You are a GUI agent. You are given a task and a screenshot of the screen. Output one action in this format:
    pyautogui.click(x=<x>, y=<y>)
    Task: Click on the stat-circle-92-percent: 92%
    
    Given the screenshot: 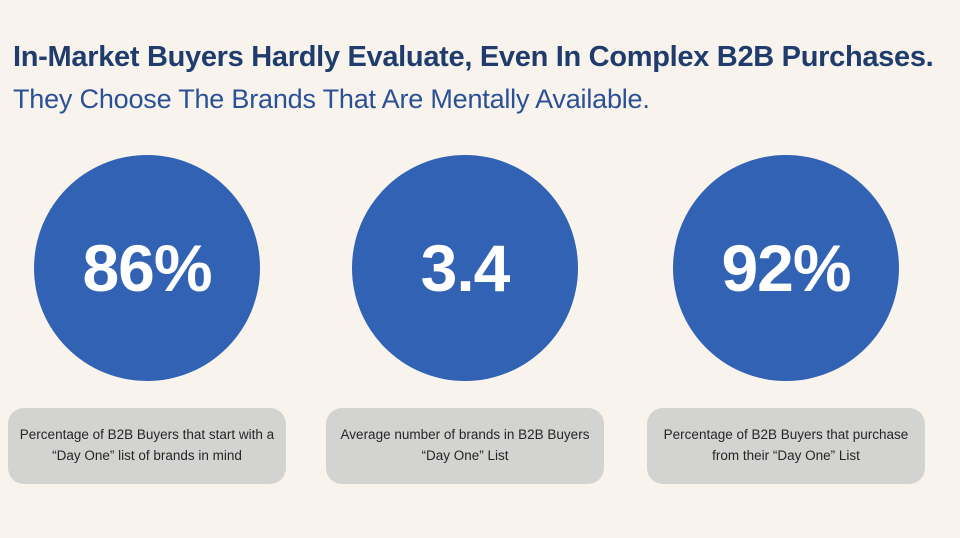 What is the action you would take?
    pyautogui.click(x=786, y=268)
    